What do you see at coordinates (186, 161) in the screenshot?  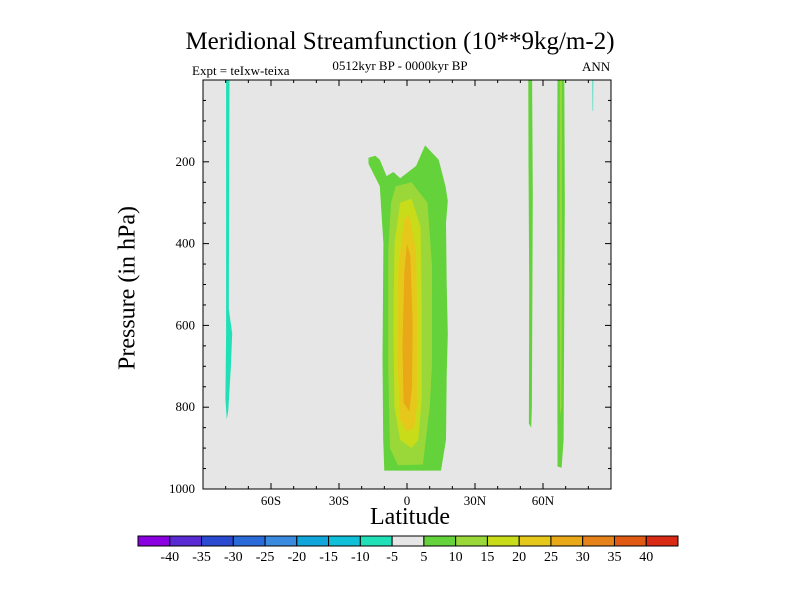 I see `y-tick-label: 200` at bounding box center [186, 161].